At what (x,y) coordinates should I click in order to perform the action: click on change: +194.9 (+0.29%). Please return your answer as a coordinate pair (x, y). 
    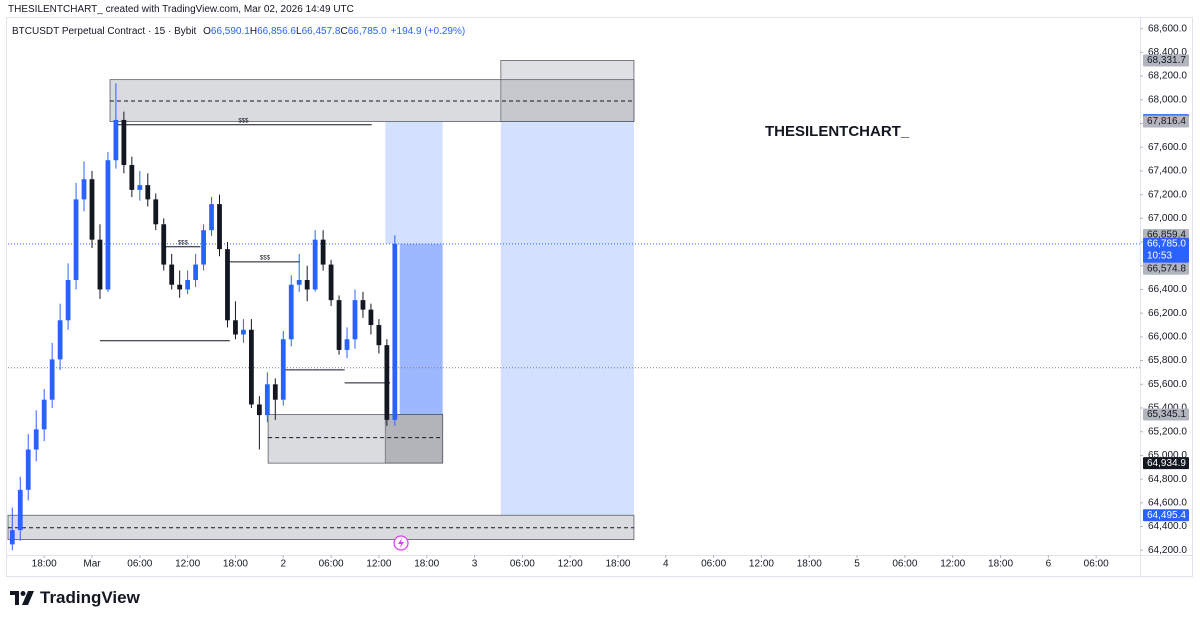
    Looking at the image, I should click on (428, 31).